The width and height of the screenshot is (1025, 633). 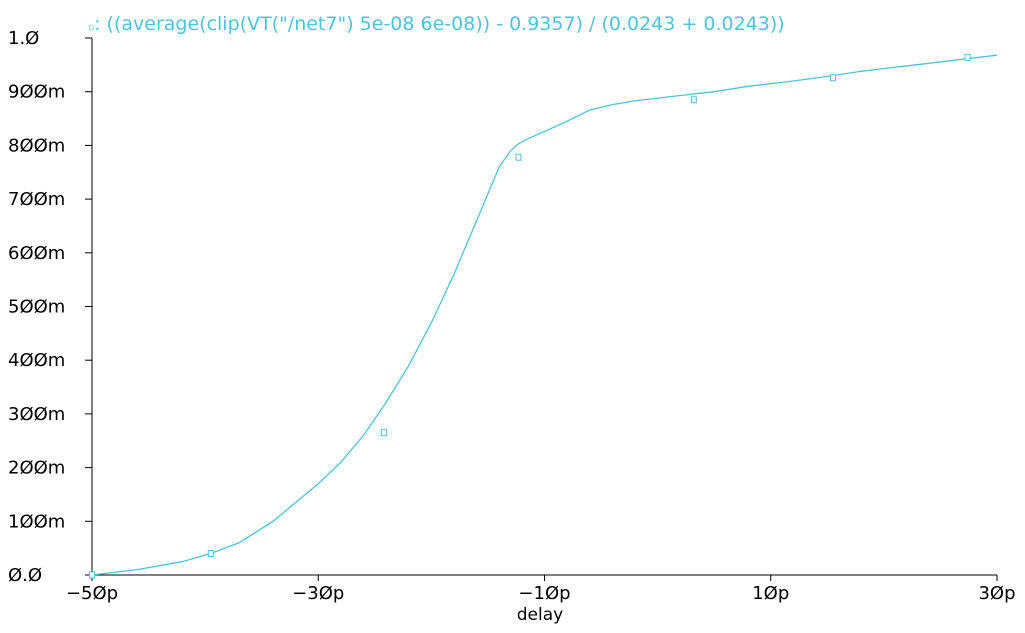 What do you see at coordinates (36, 521) in the screenshot?
I see `y-tick-label: 1ØØm` at bounding box center [36, 521].